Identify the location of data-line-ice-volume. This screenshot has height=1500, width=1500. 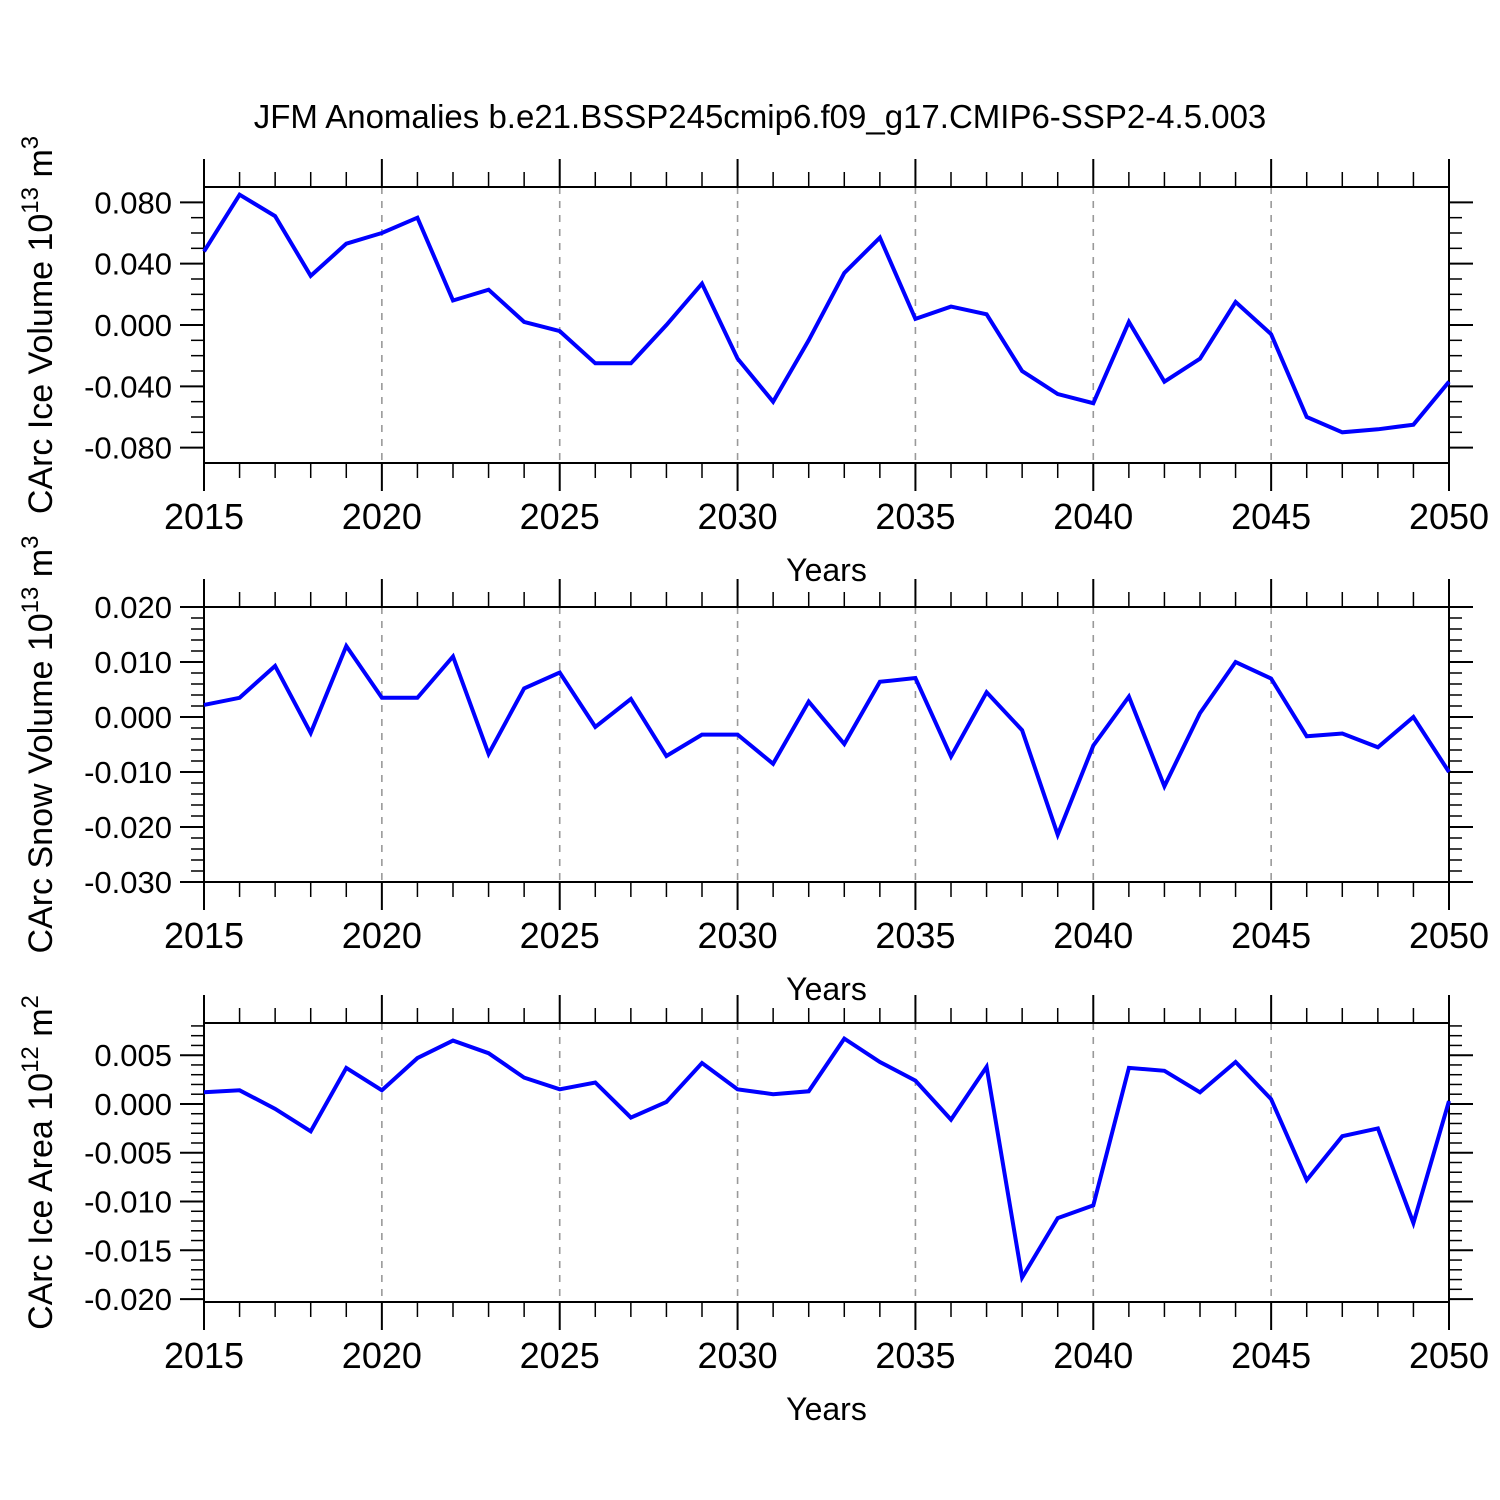
(826, 313).